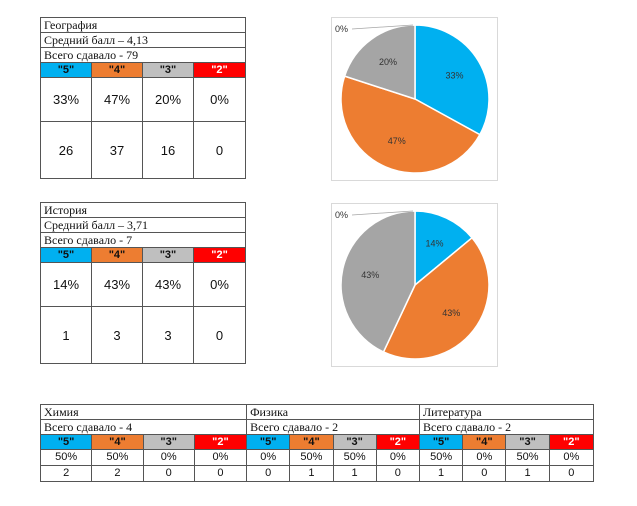 The width and height of the screenshot is (637, 506). I want to click on literature-title: Литература, so click(506, 412).